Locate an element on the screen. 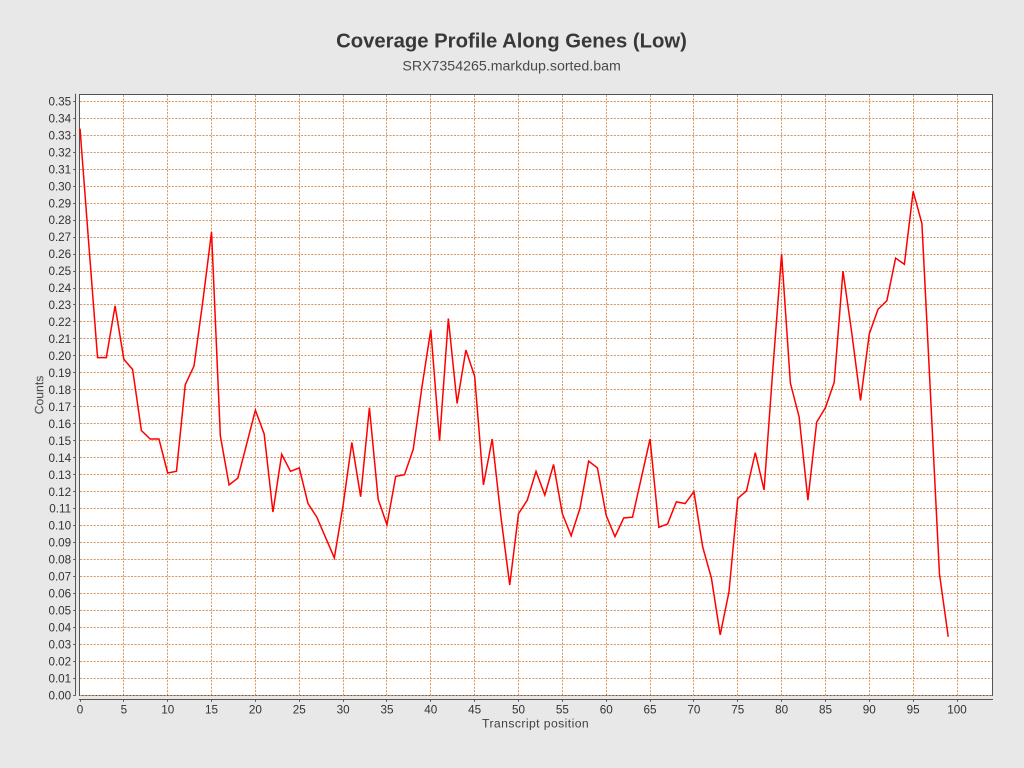 The width and height of the screenshot is (1024, 768). svg-text: 0.11 is located at coordinates (60, 509).